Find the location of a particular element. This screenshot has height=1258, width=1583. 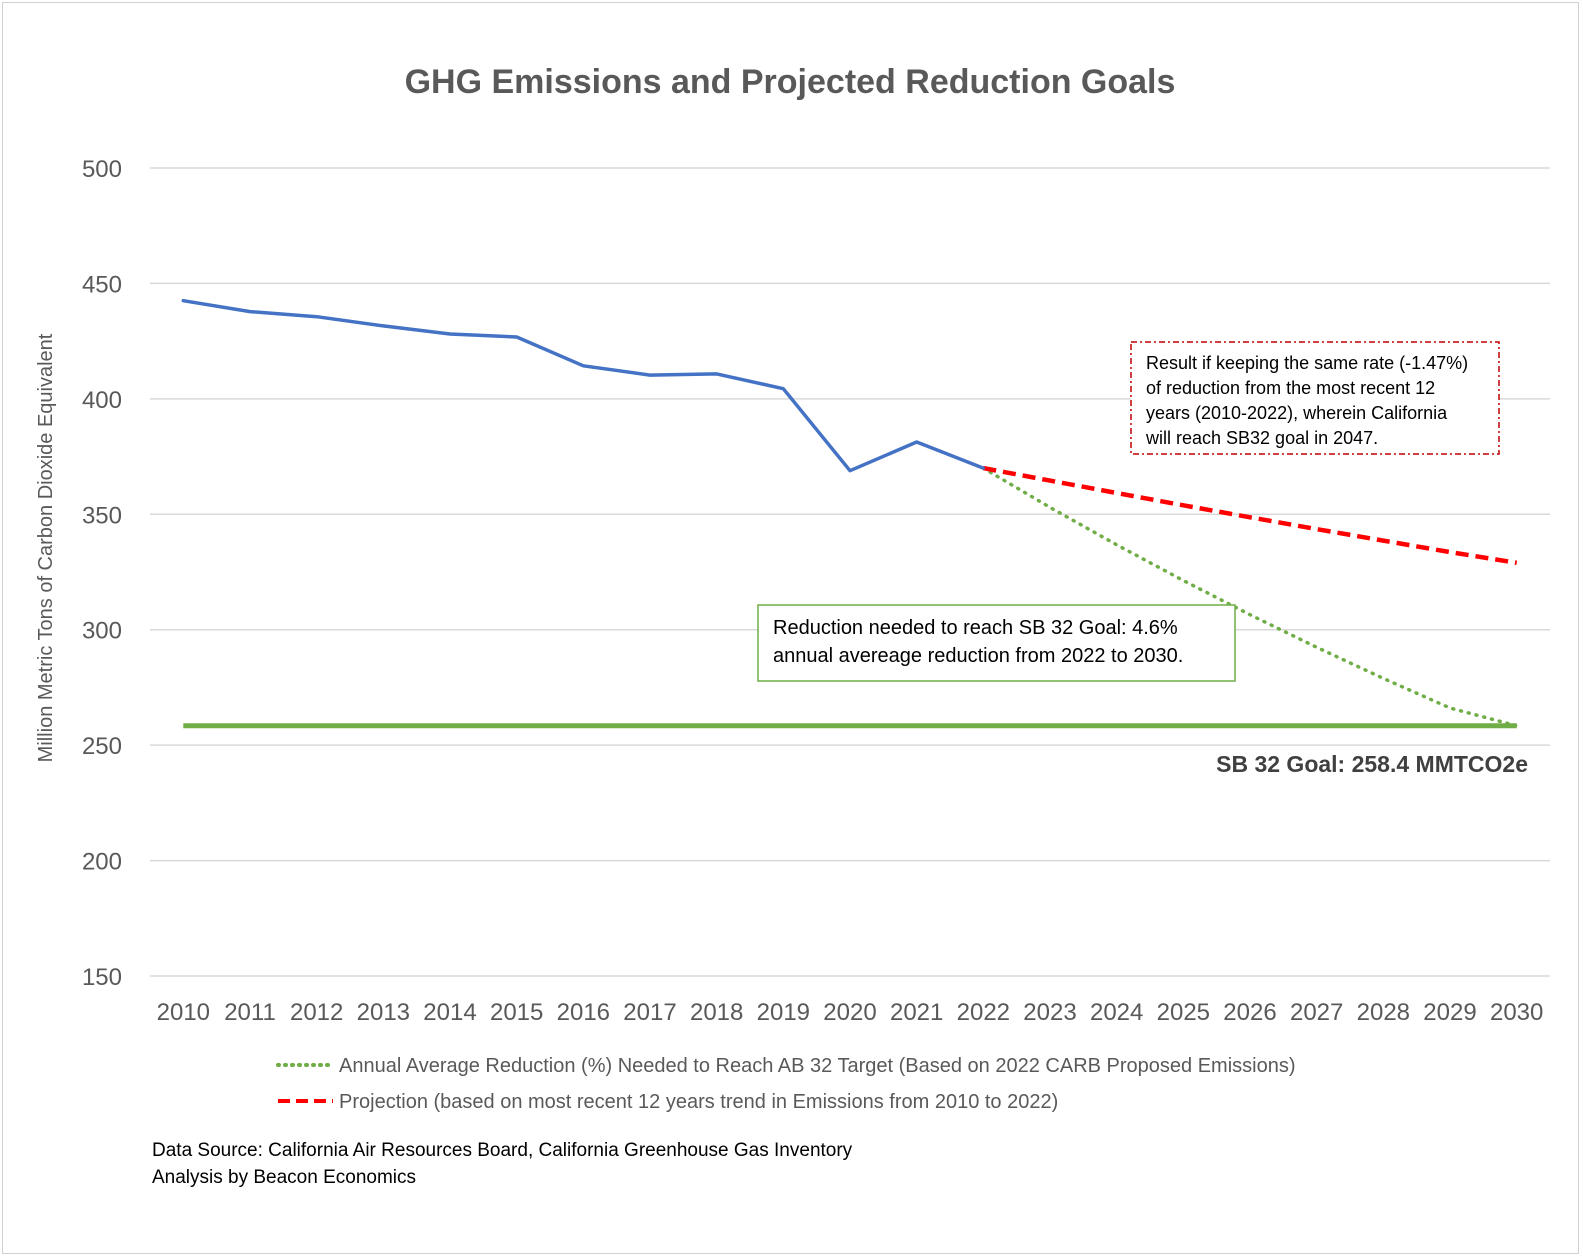

goal-label: SB 32 Goal: 258.4 MMTCO2e is located at coordinates (1372, 764).